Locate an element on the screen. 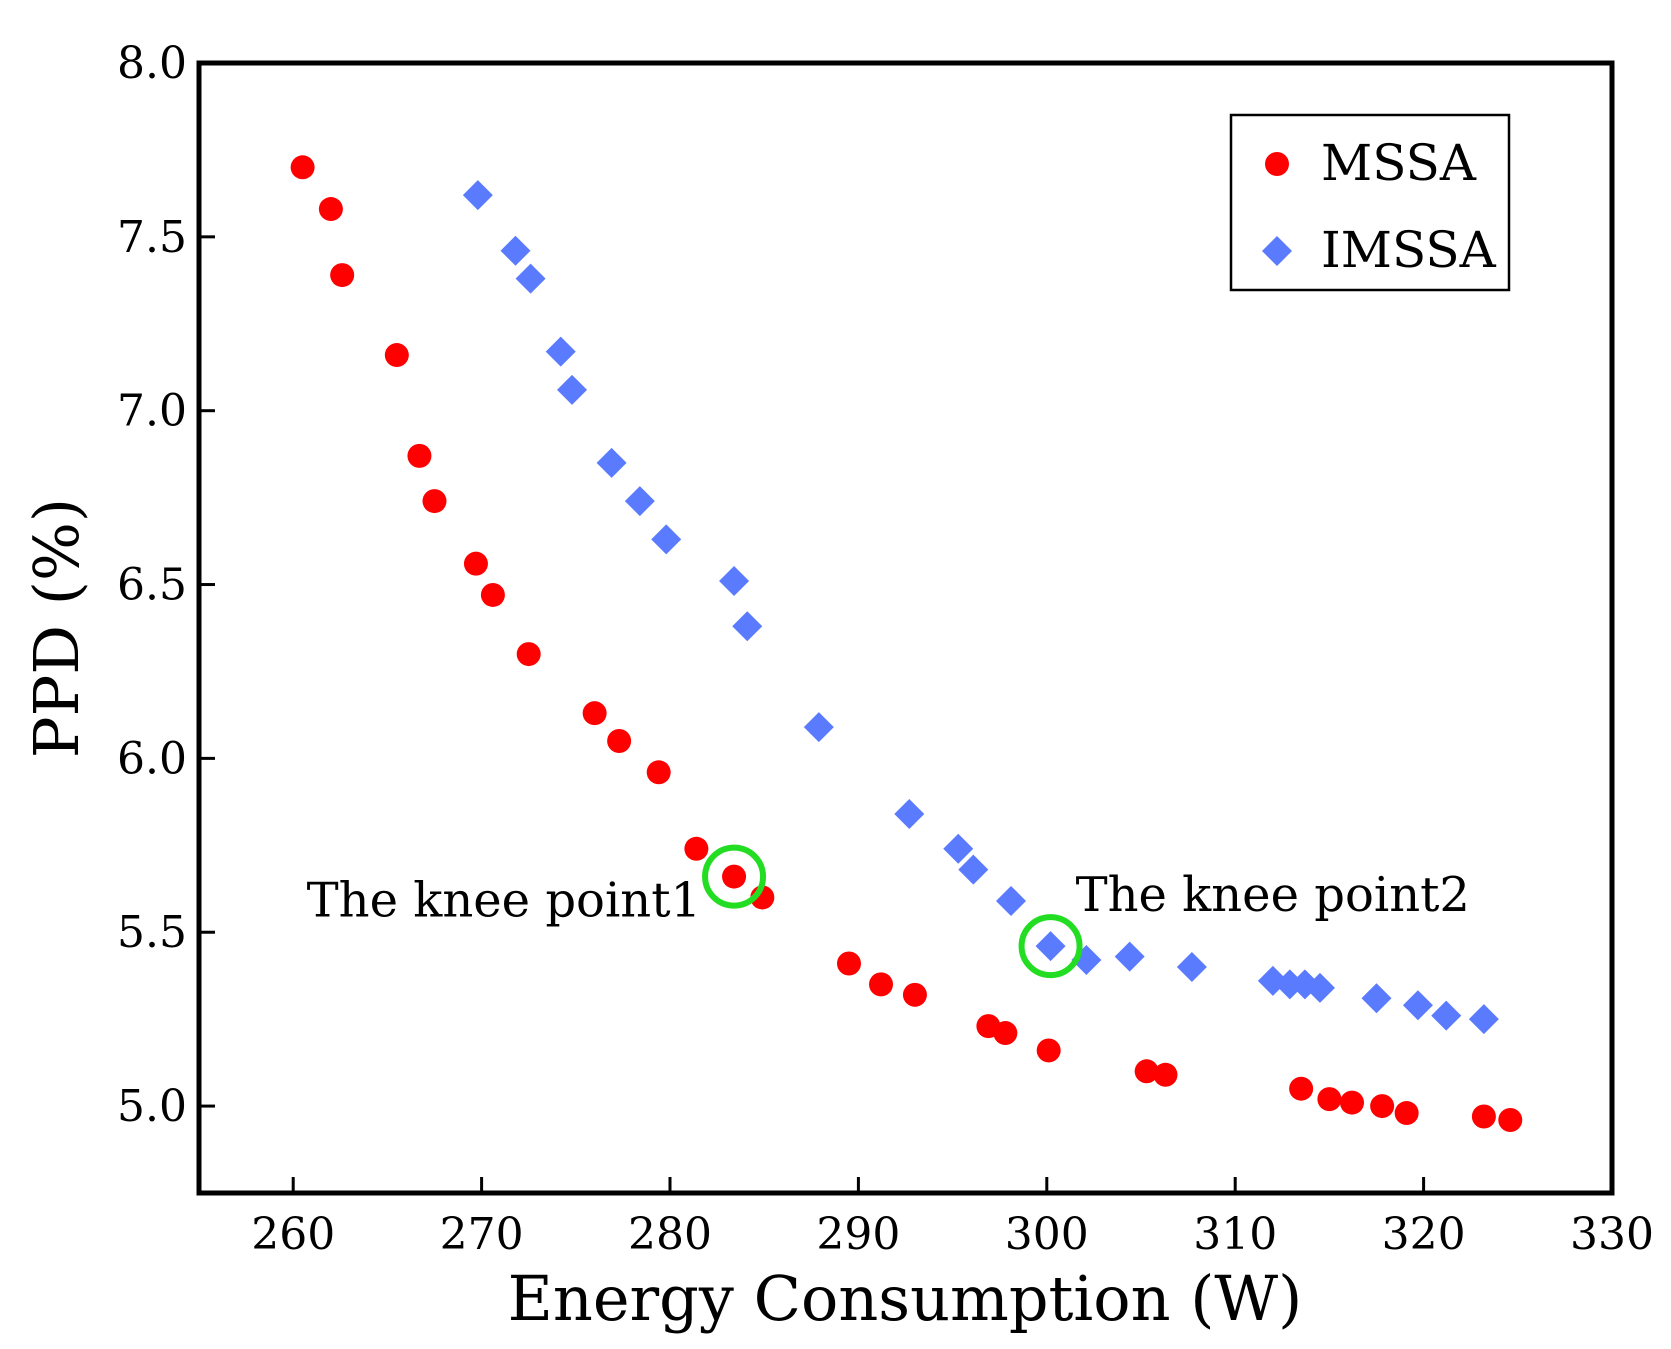 The height and width of the screenshot is (1349, 1671). x-tick-label: 310 is located at coordinates (1235, 1234).